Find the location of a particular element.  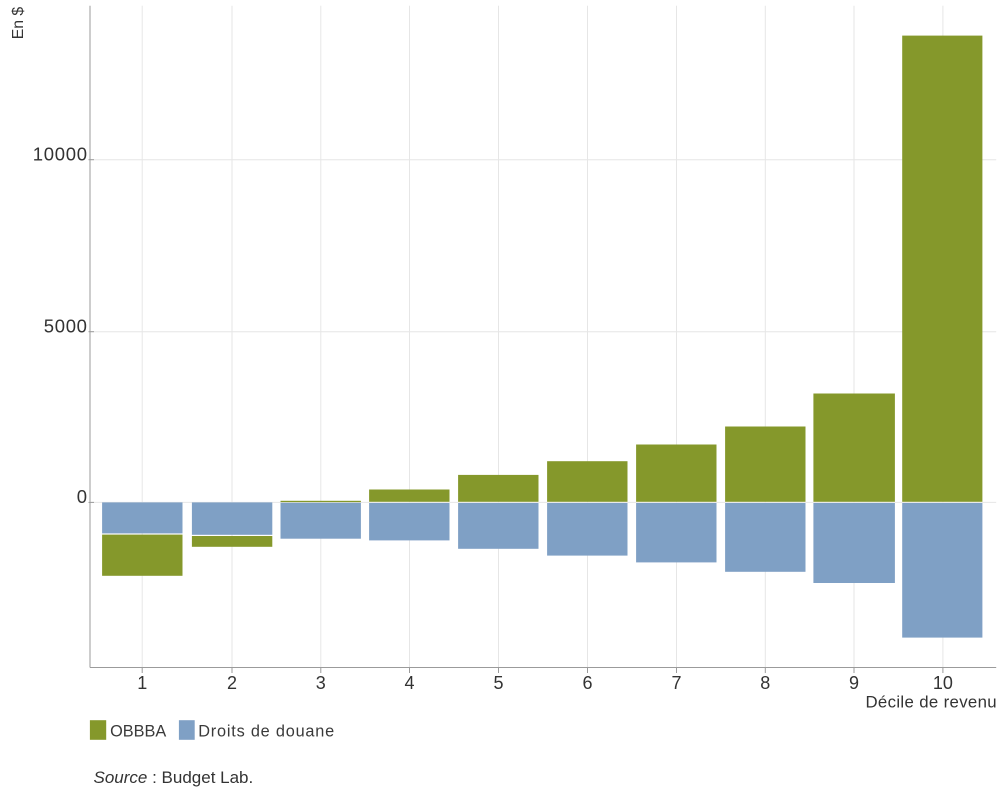

svg-text: 10000 is located at coordinates (60, 153).